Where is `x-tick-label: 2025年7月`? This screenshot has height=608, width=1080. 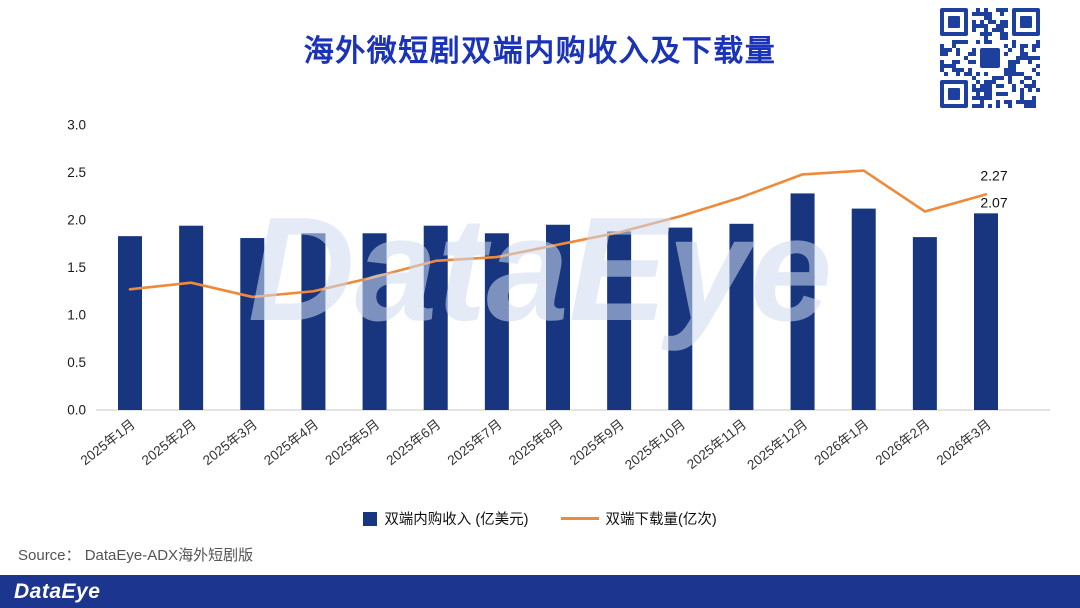 x-tick-label: 2025年7月 is located at coordinates (475, 443).